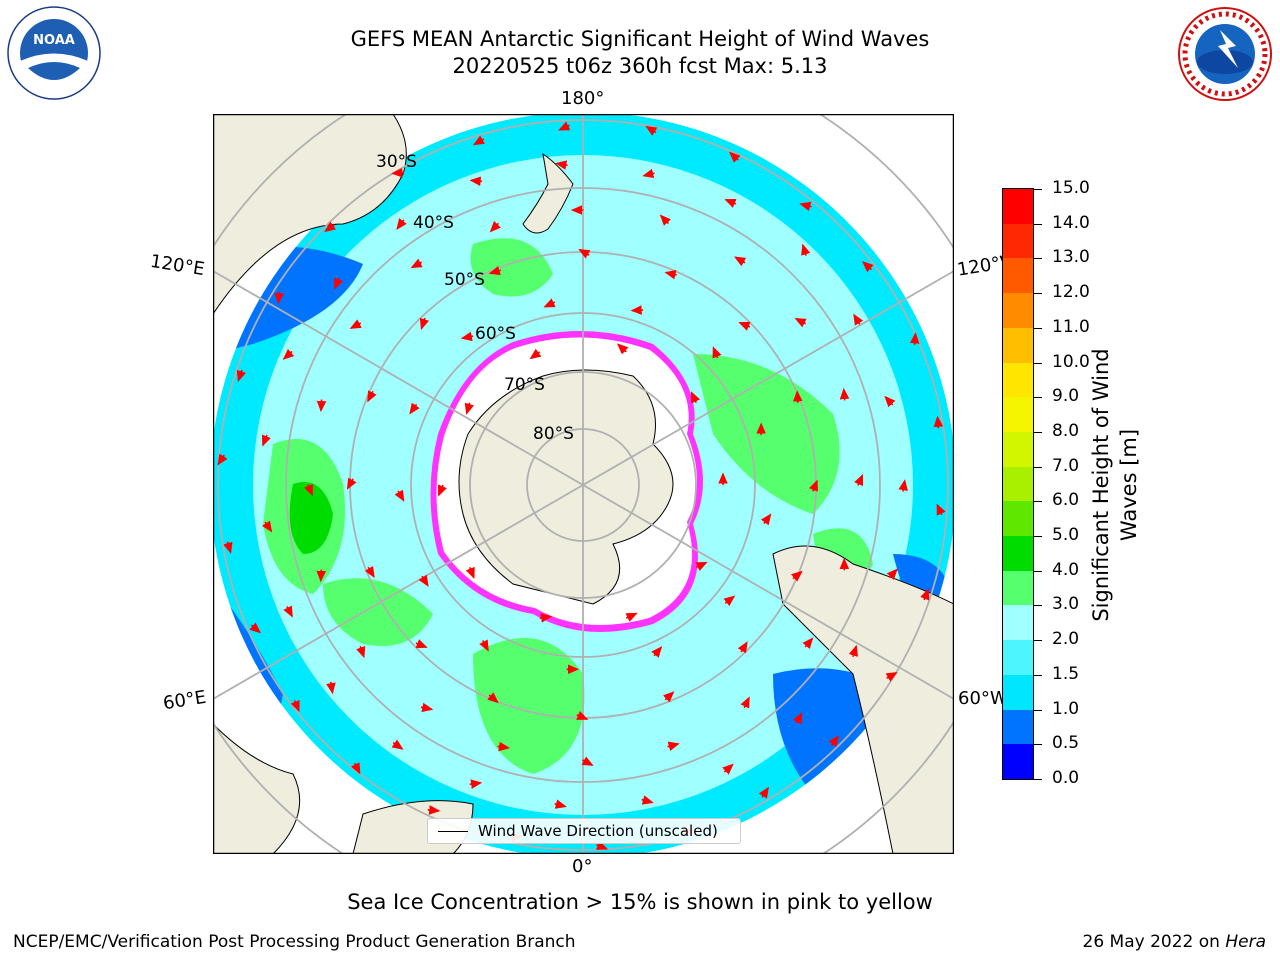 The image size is (1280, 960). Describe the element at coordinates (1115, 485) in the screenshot. I see `colorbar-title: Significant Height of Wind Waves [m]` at that location.